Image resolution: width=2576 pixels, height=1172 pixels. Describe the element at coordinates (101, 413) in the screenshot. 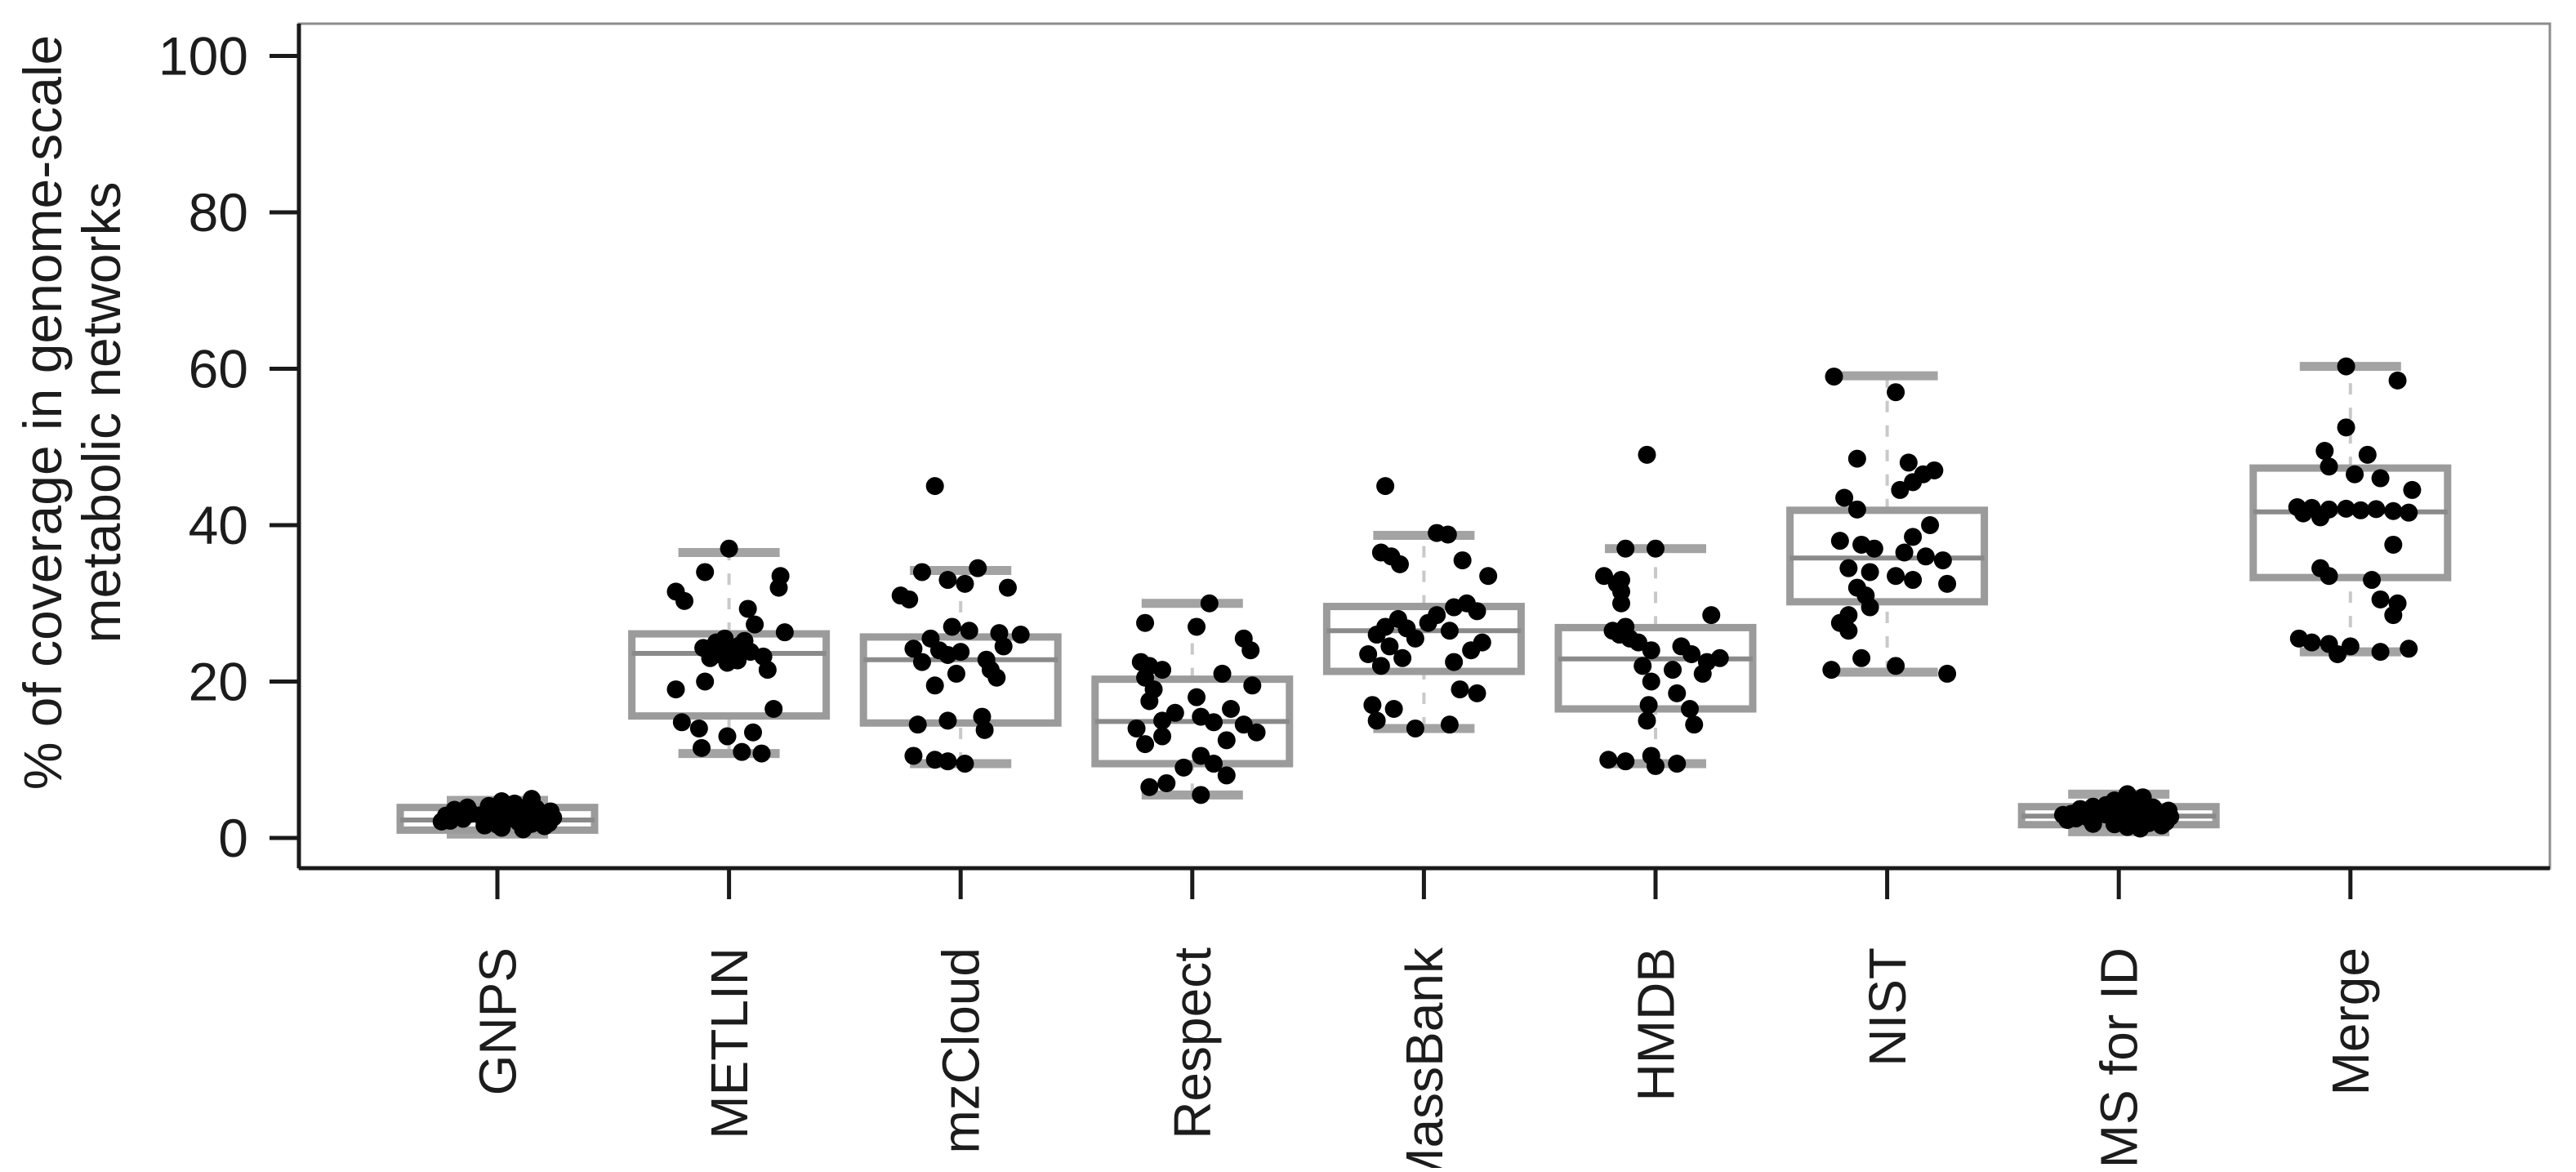

I see `y-axis-title-line: metabolic networks` at that location.